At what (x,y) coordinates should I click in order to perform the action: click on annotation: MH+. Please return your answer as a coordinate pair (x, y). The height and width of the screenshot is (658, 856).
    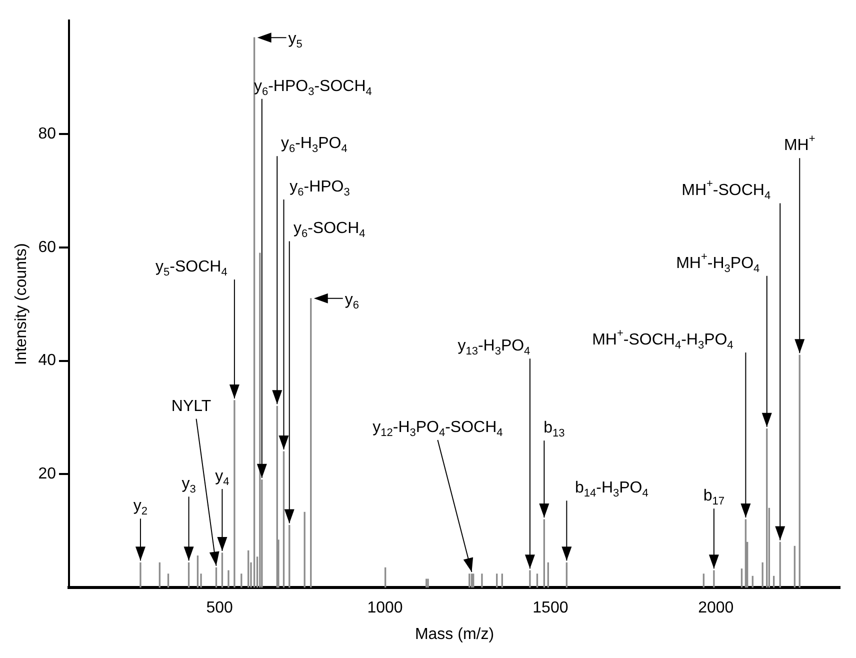
    Looking at the image, I should click on (800, 143).